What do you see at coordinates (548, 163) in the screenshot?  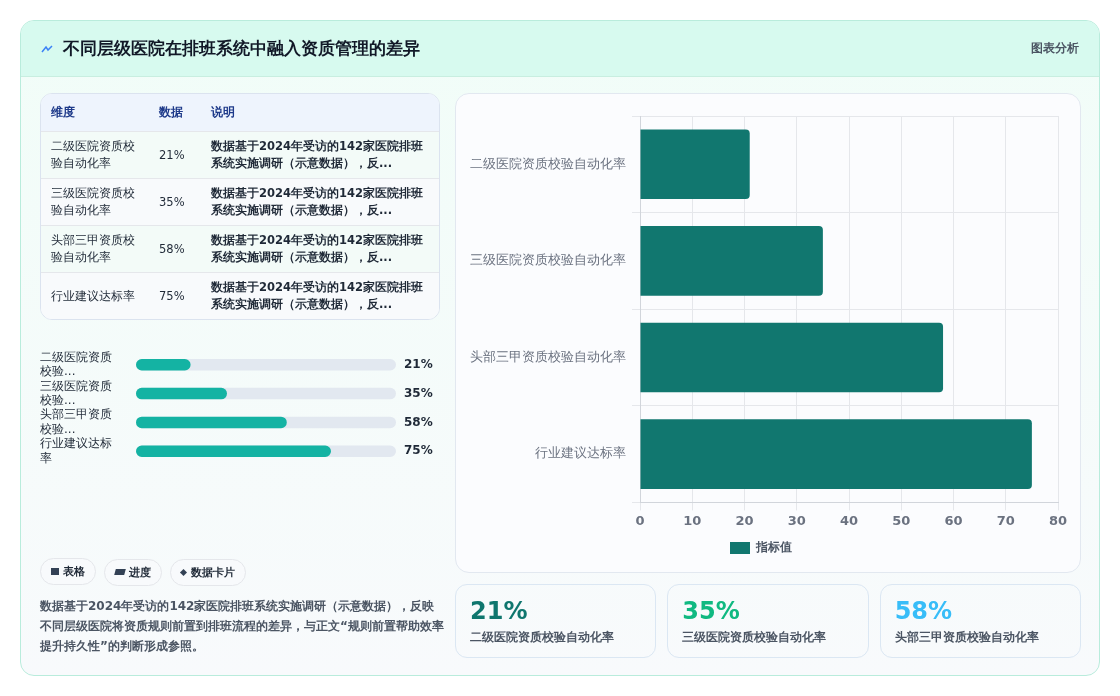 I see `y-tick-label: 二级医院资质校验自动化率` at bounding box center [548, 163].